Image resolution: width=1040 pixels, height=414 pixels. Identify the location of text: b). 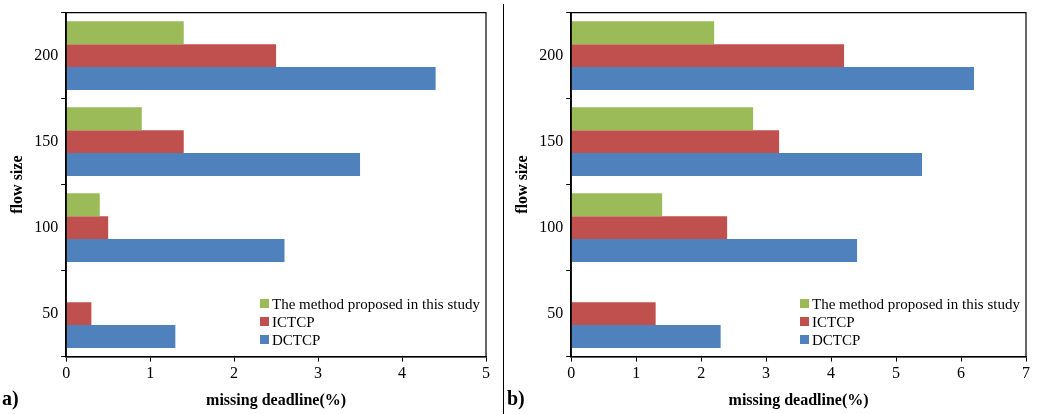
(516, 399).